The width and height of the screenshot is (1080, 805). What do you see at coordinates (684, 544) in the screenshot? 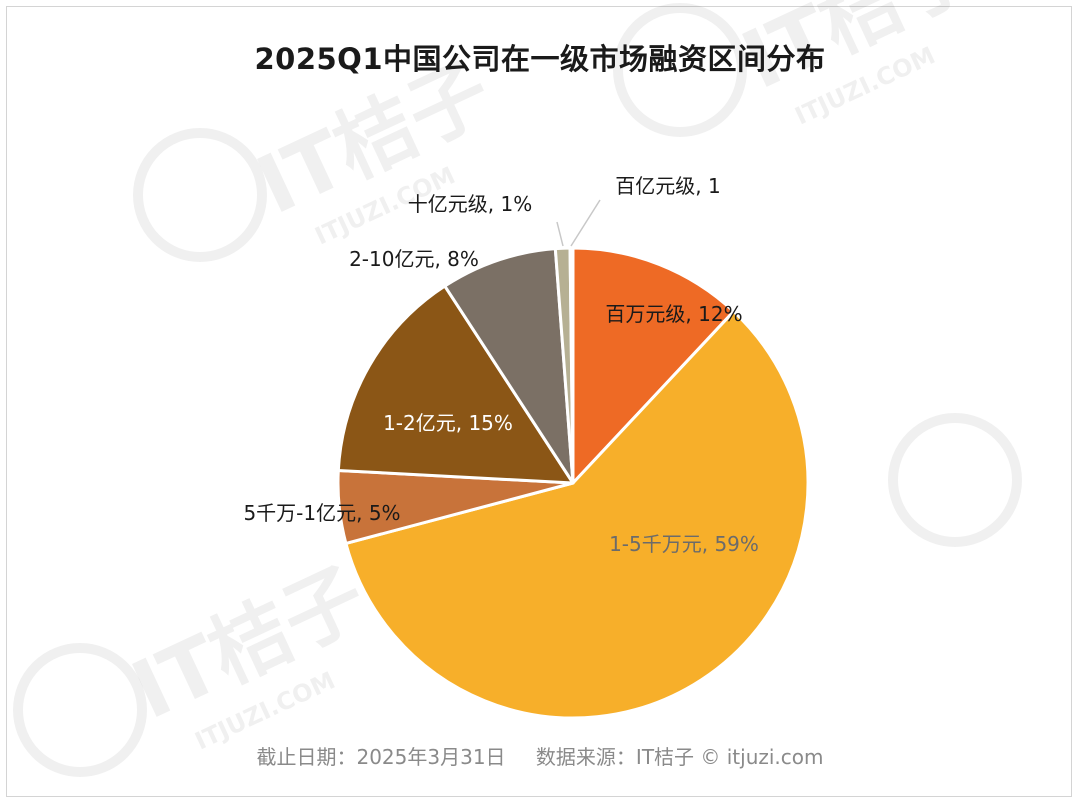
I see `data-label: 1-5千万元, 59%` at bounding box center [684, 544].